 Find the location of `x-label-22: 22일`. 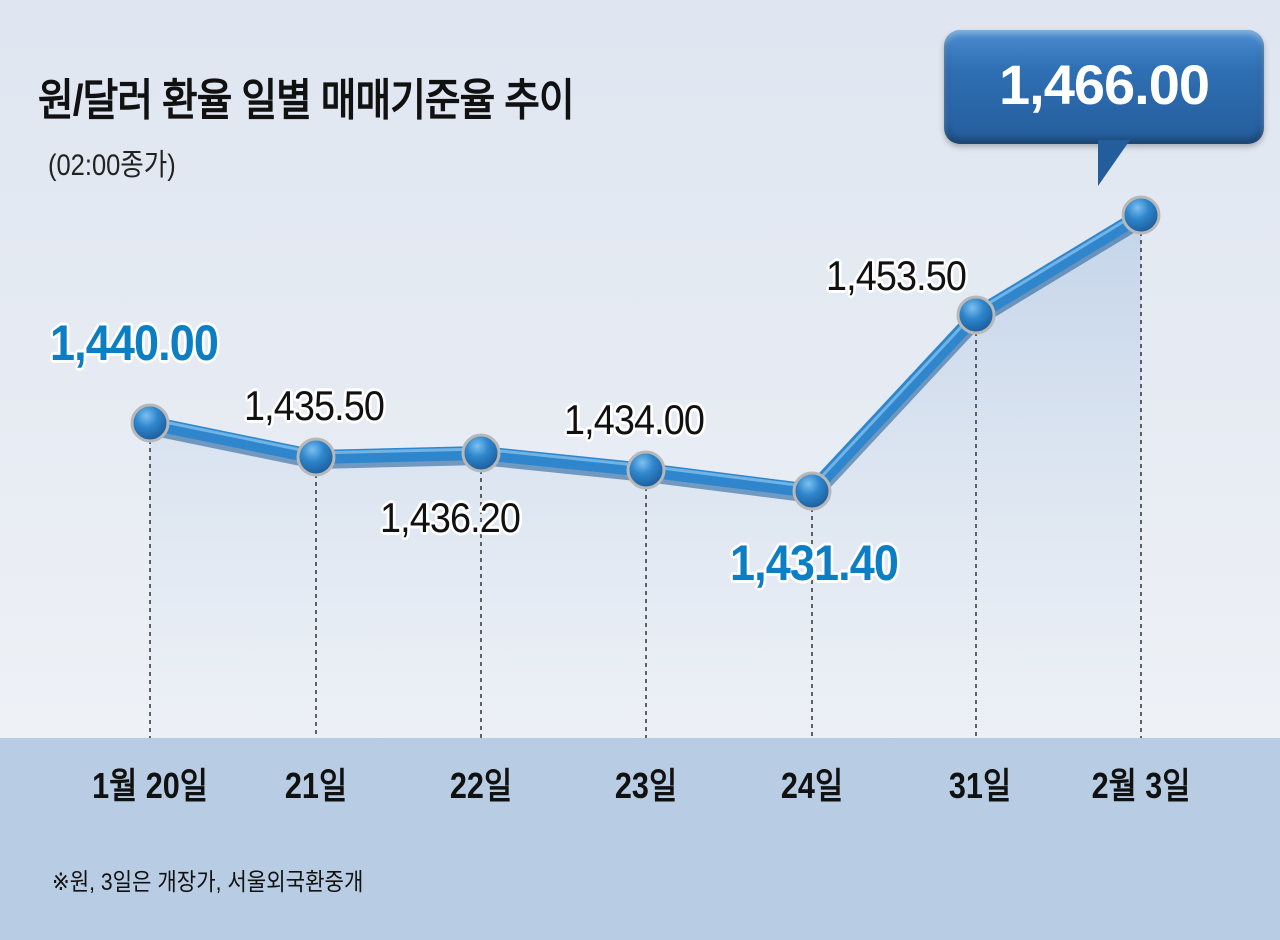

x-label-22: 22일 is located at coordinates (481, 785).